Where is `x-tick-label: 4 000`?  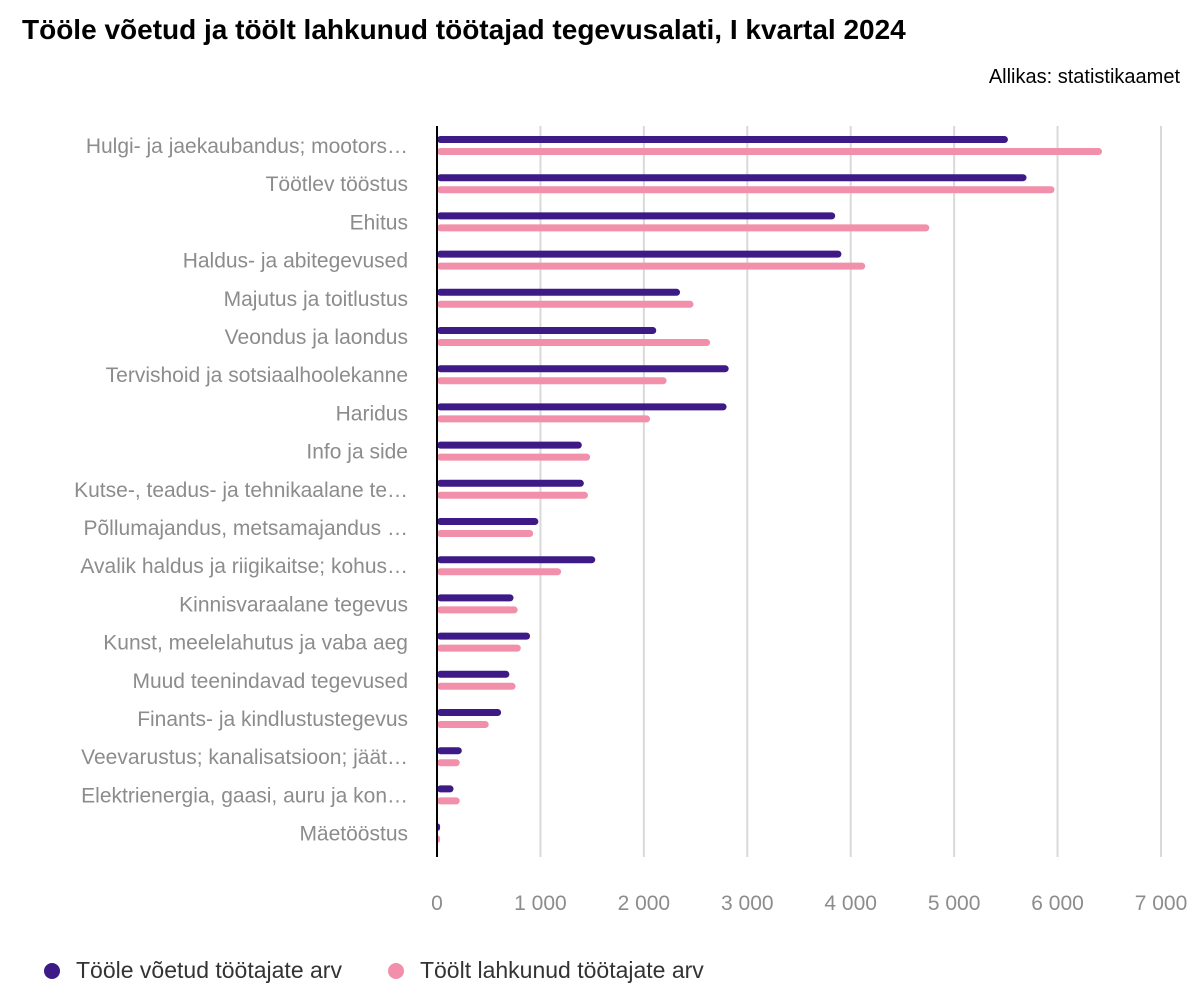 x-tick-label: 4 000 is located at coordinates (850, 903).